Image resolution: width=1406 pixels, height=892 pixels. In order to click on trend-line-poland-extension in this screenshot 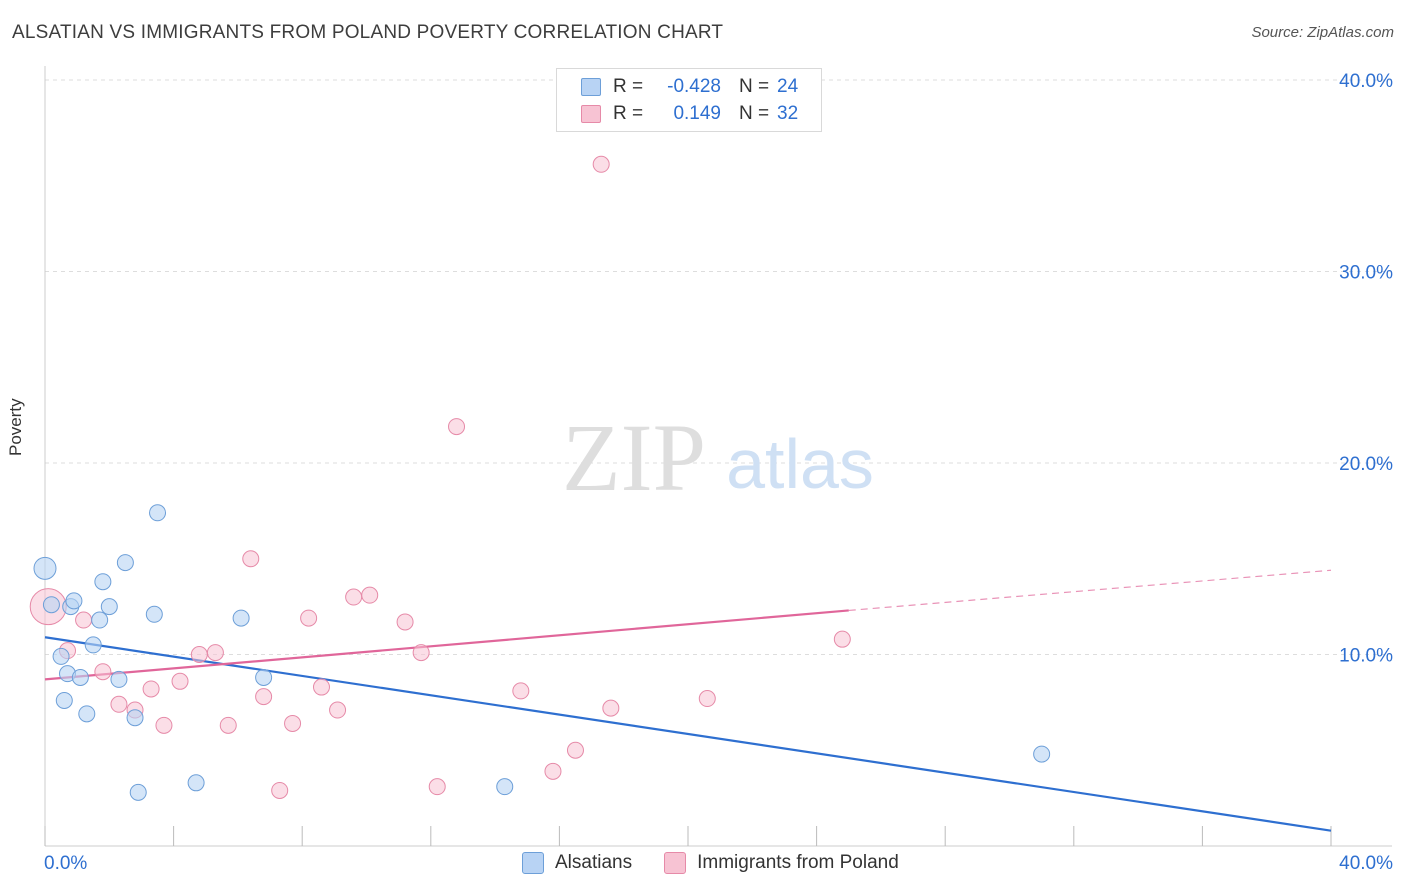, I will do `click(1090, 590)`.